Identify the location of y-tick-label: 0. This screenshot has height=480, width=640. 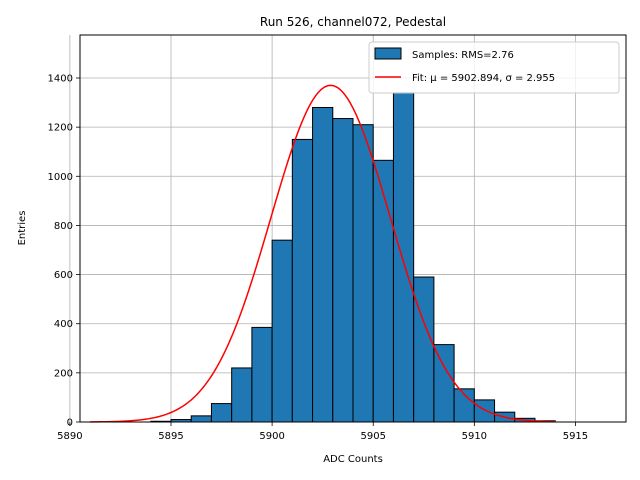
(70, 423).